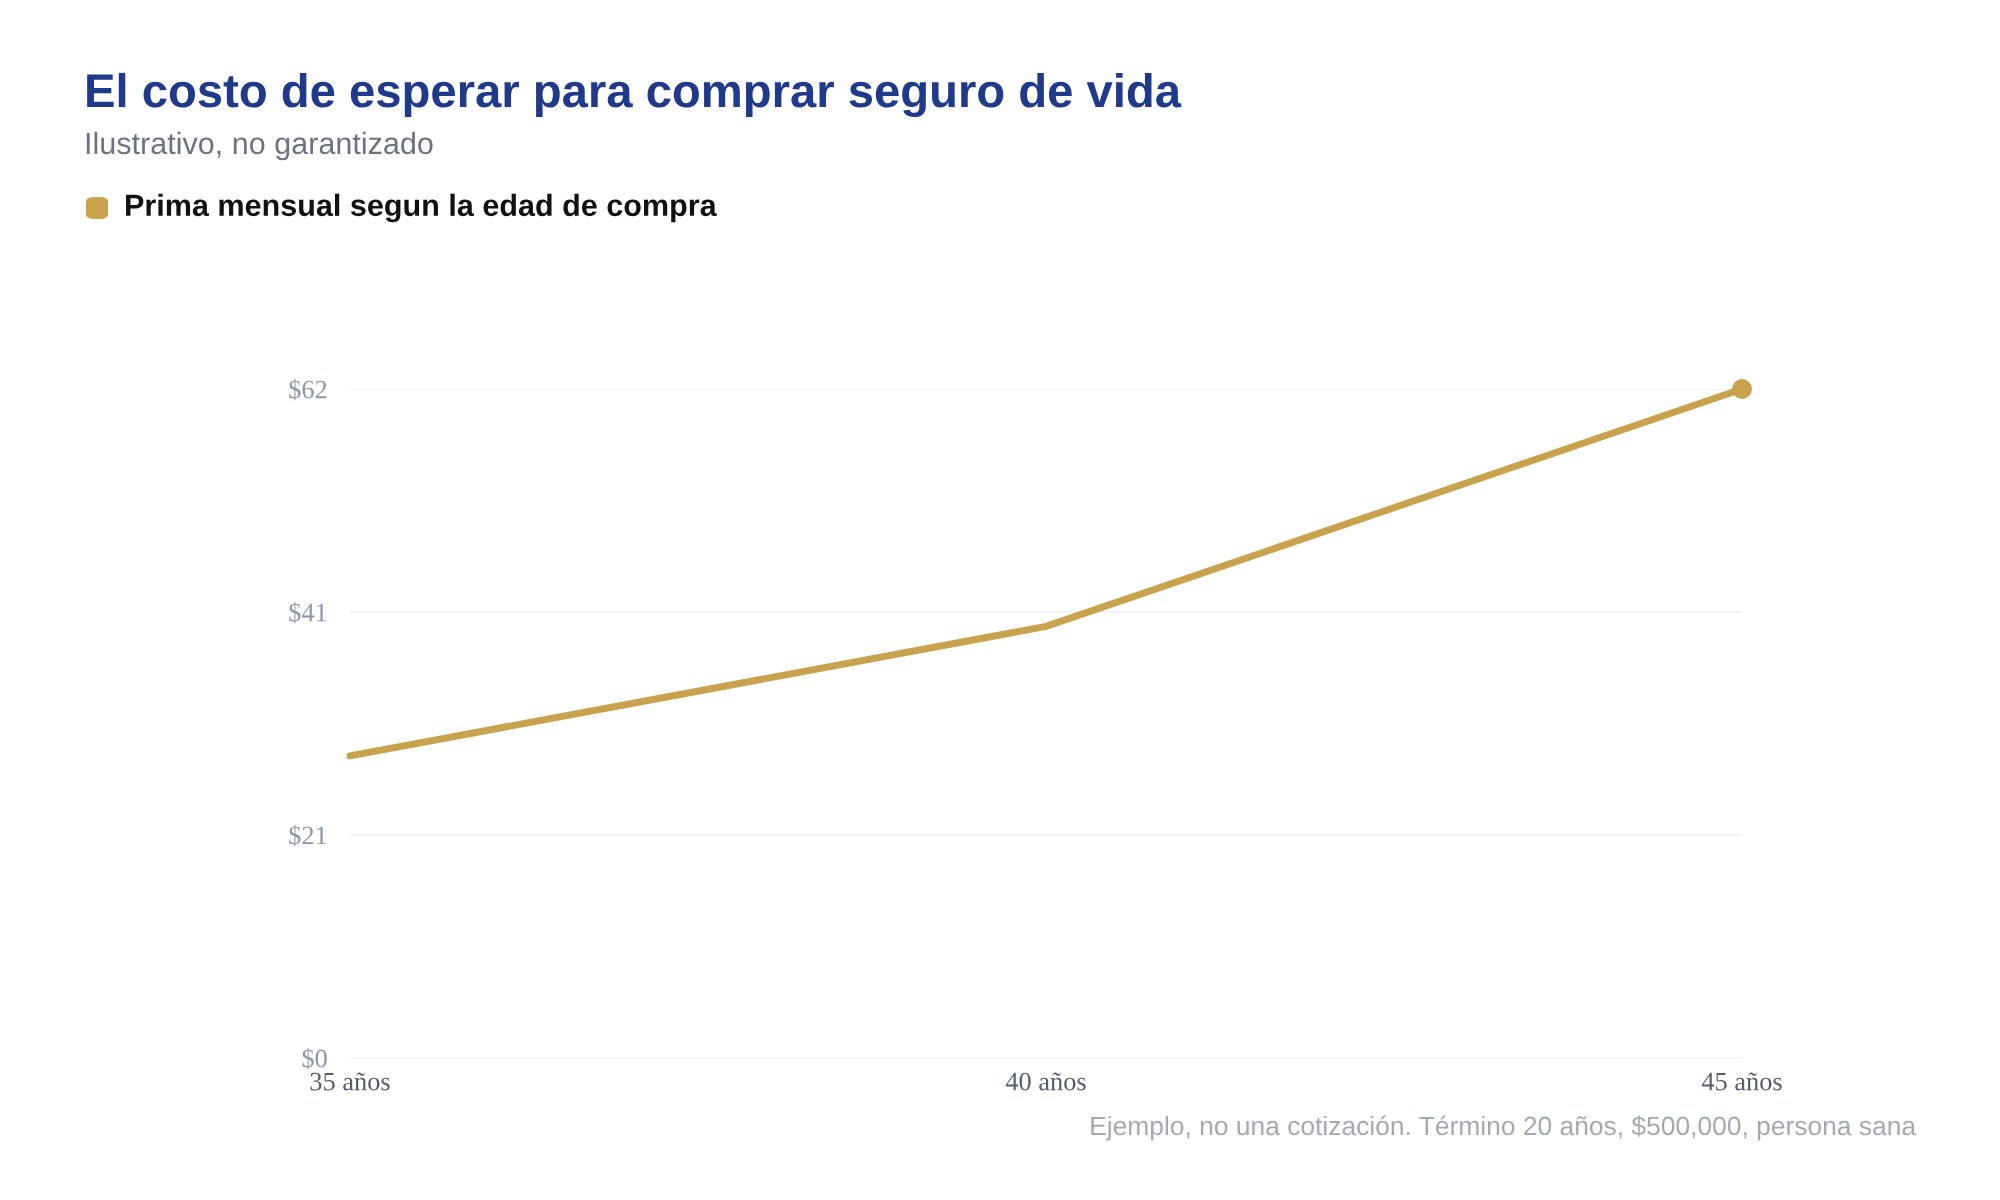 The image size is (2000, 1200). I want to click on x-tick-label: 40 años, so click(1045, 1081).